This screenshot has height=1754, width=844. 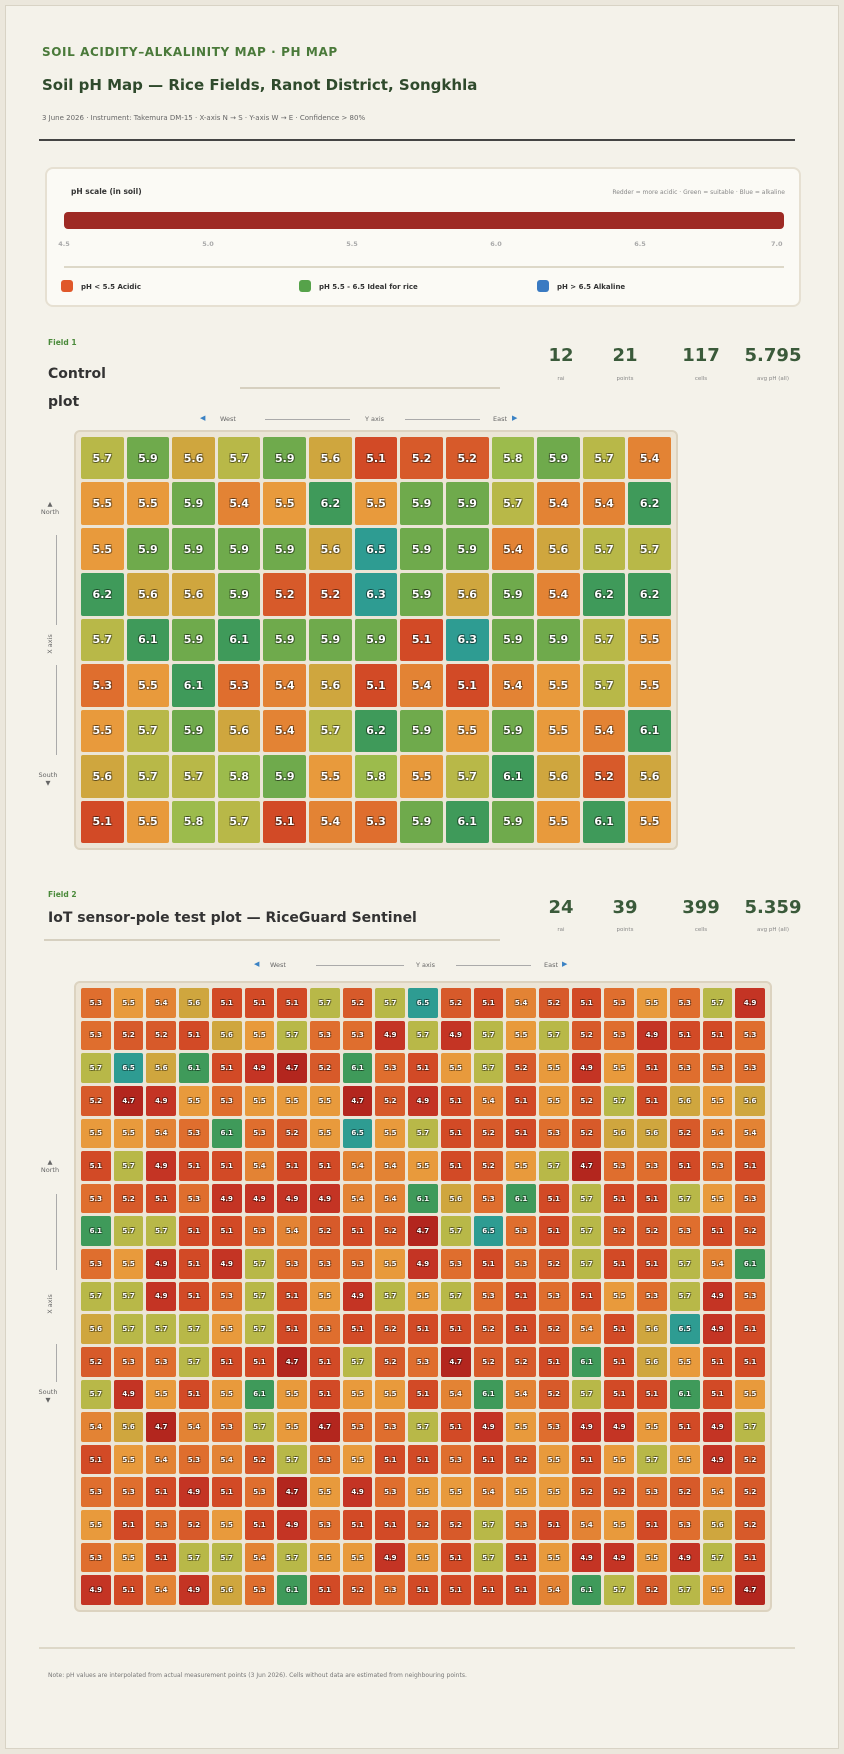 I want to click on heatmap-cell: 6.5, so click(x=376, y=549).